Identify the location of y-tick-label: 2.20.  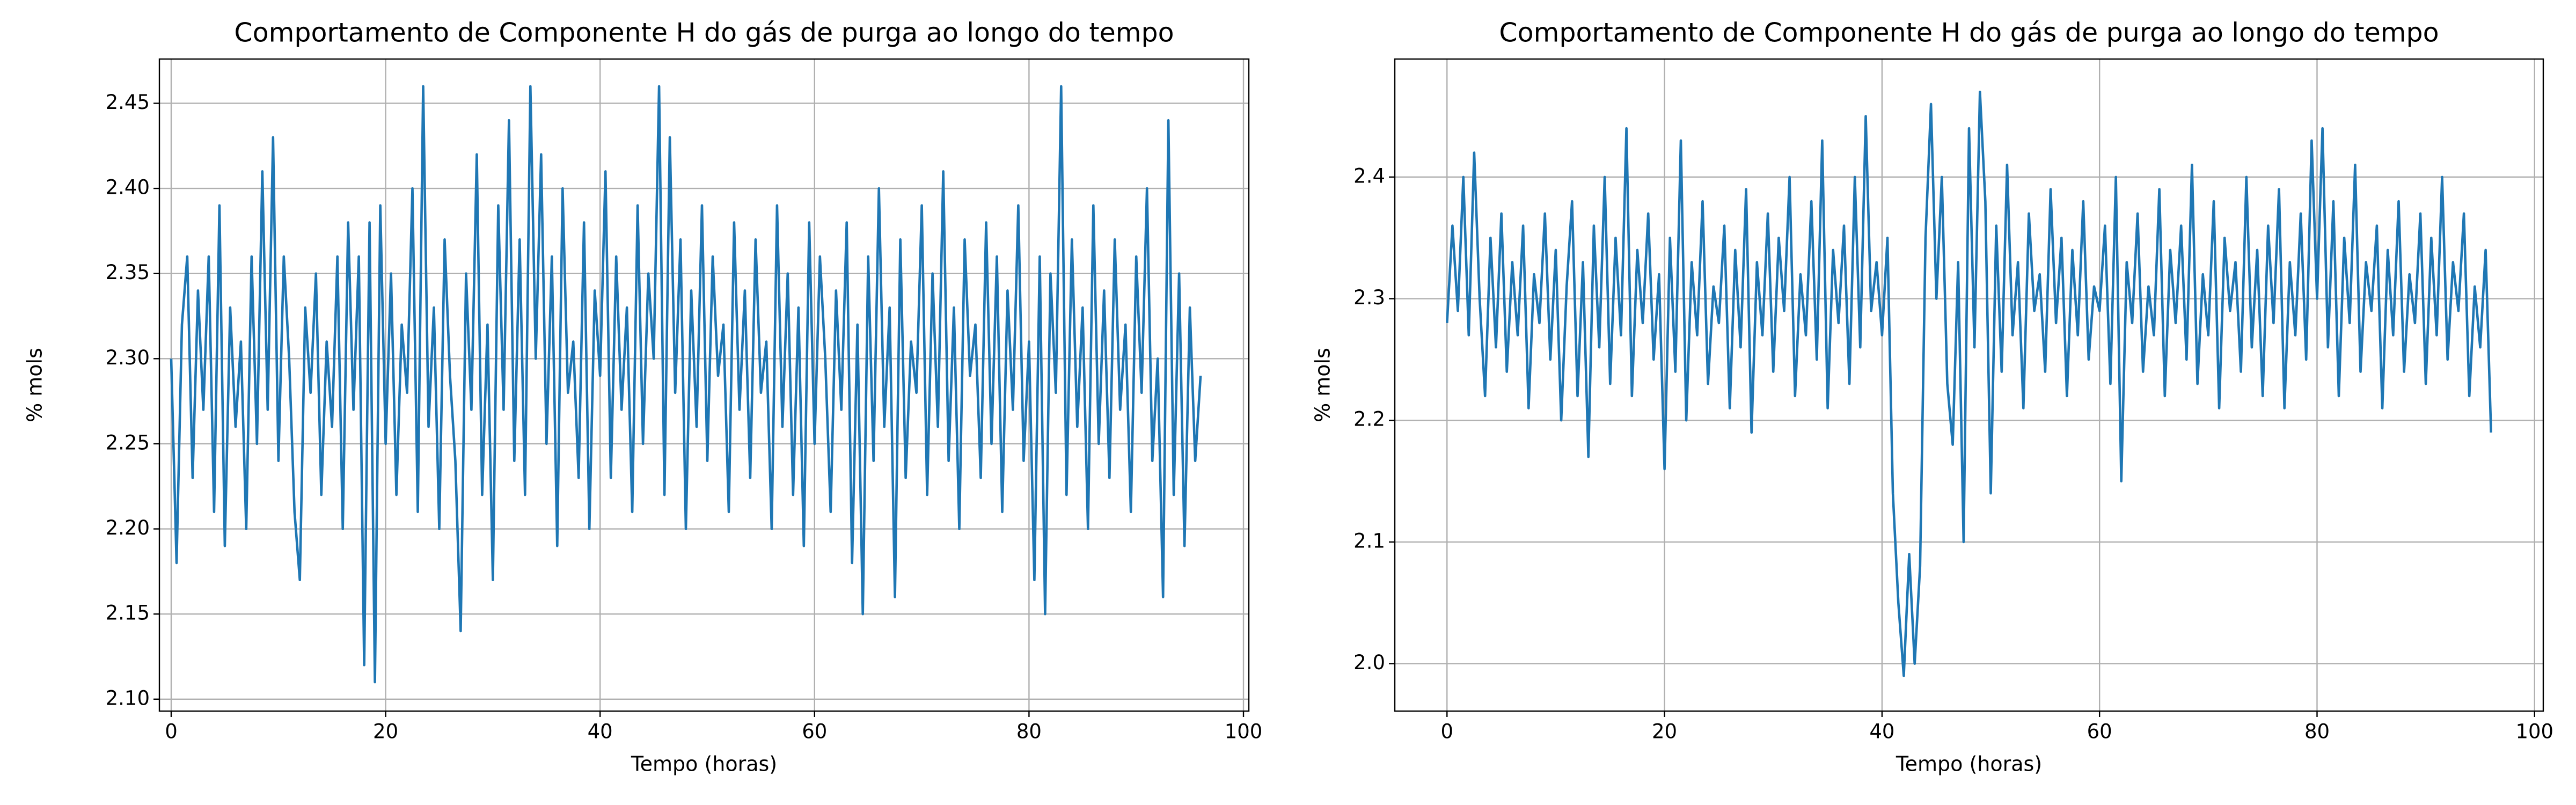
(128, 527).